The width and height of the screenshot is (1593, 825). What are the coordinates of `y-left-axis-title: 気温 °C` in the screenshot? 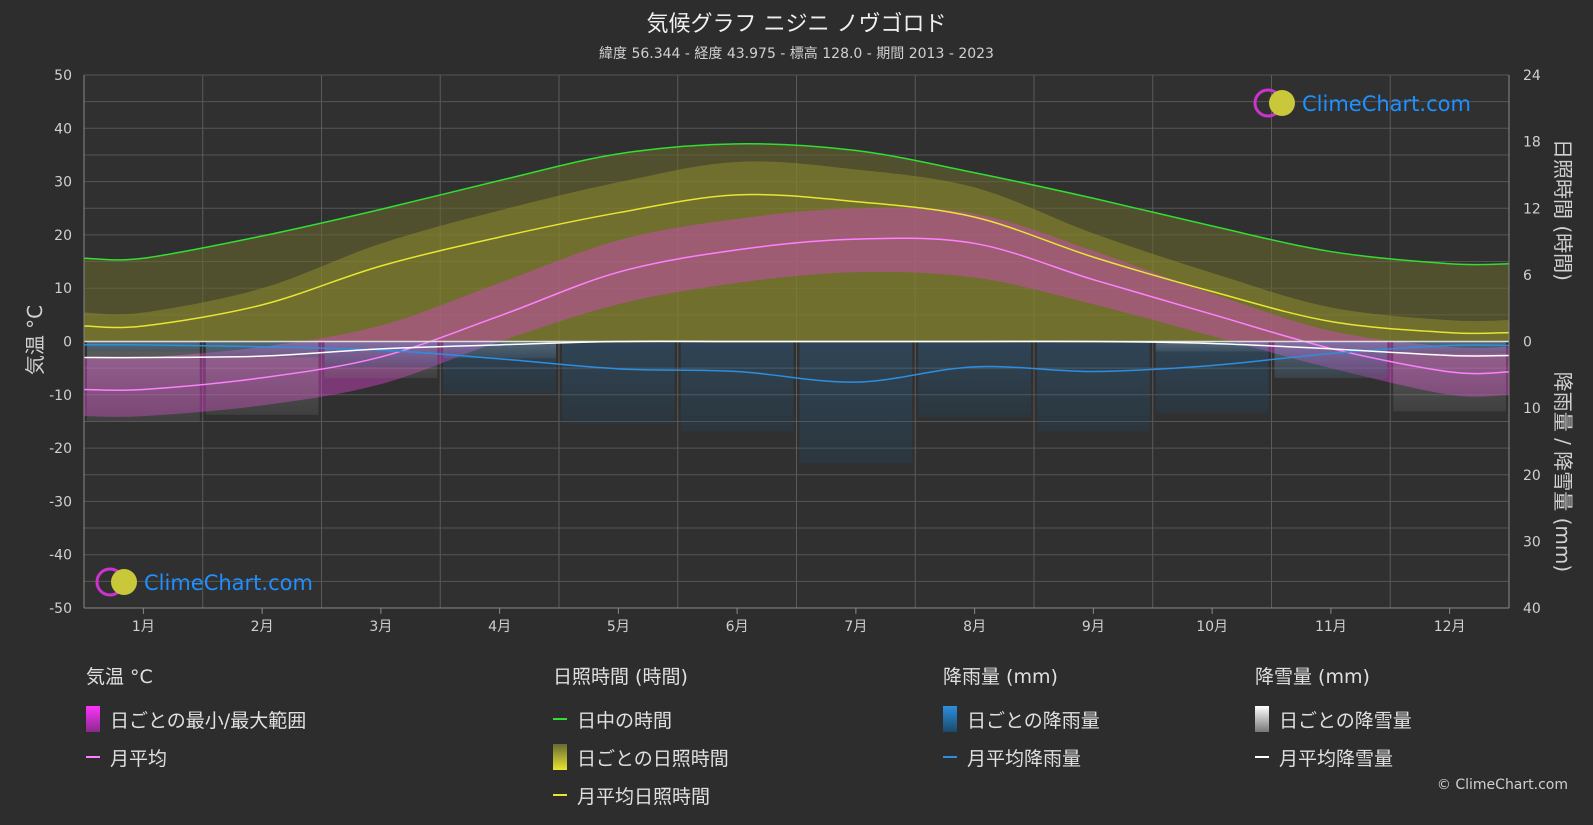 It's located at (35, 340).